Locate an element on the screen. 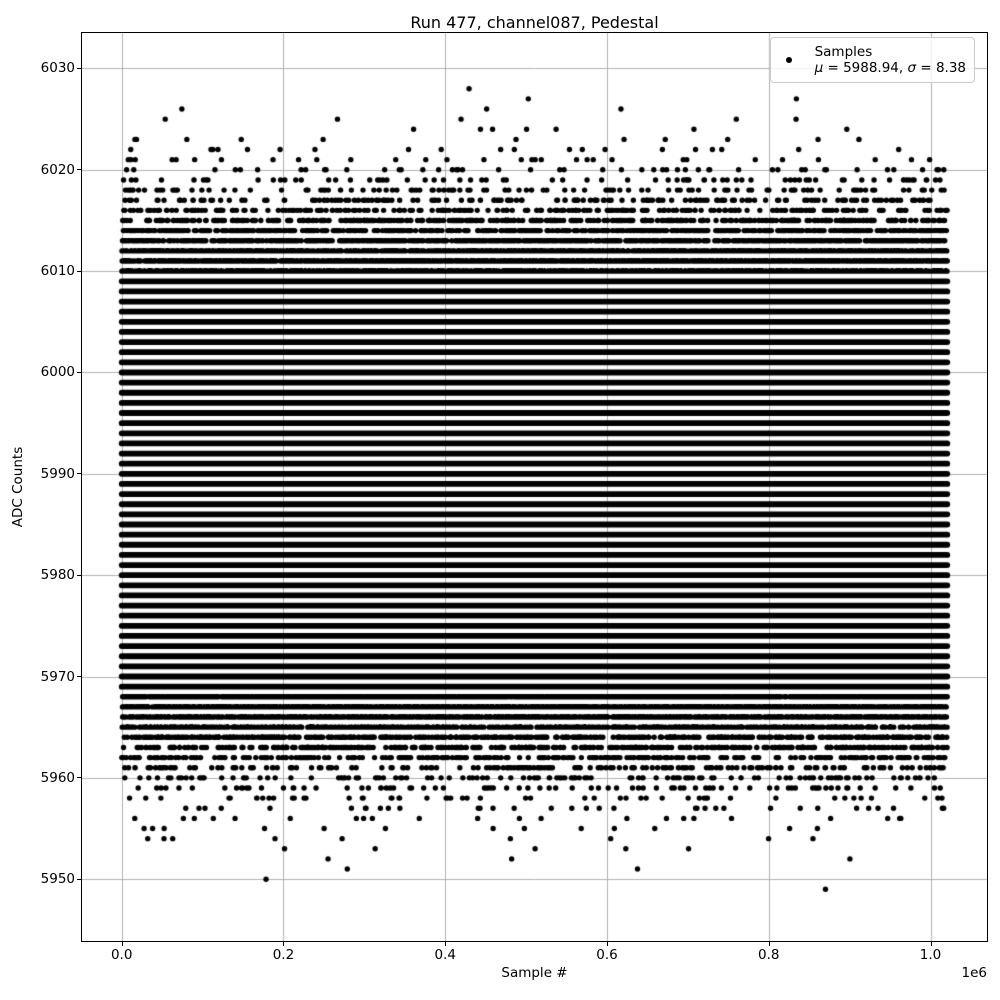 The width and height of the screenshot is (1000, 1000). y-tick-label: 6000 is located at coordinates (57, 372).